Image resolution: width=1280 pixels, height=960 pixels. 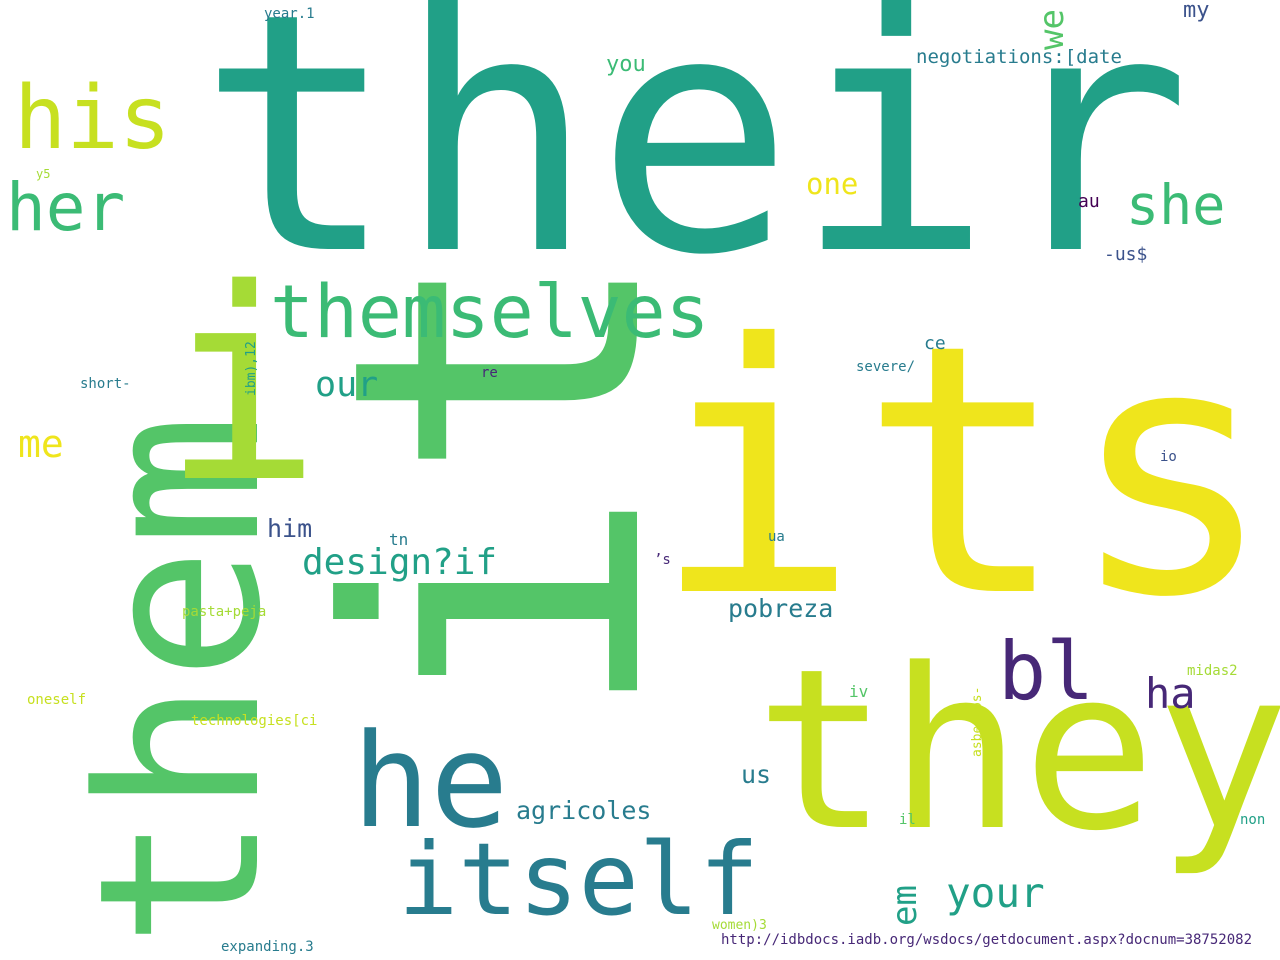 I want to click on word-women: women)3, so click(x=739, y=925).